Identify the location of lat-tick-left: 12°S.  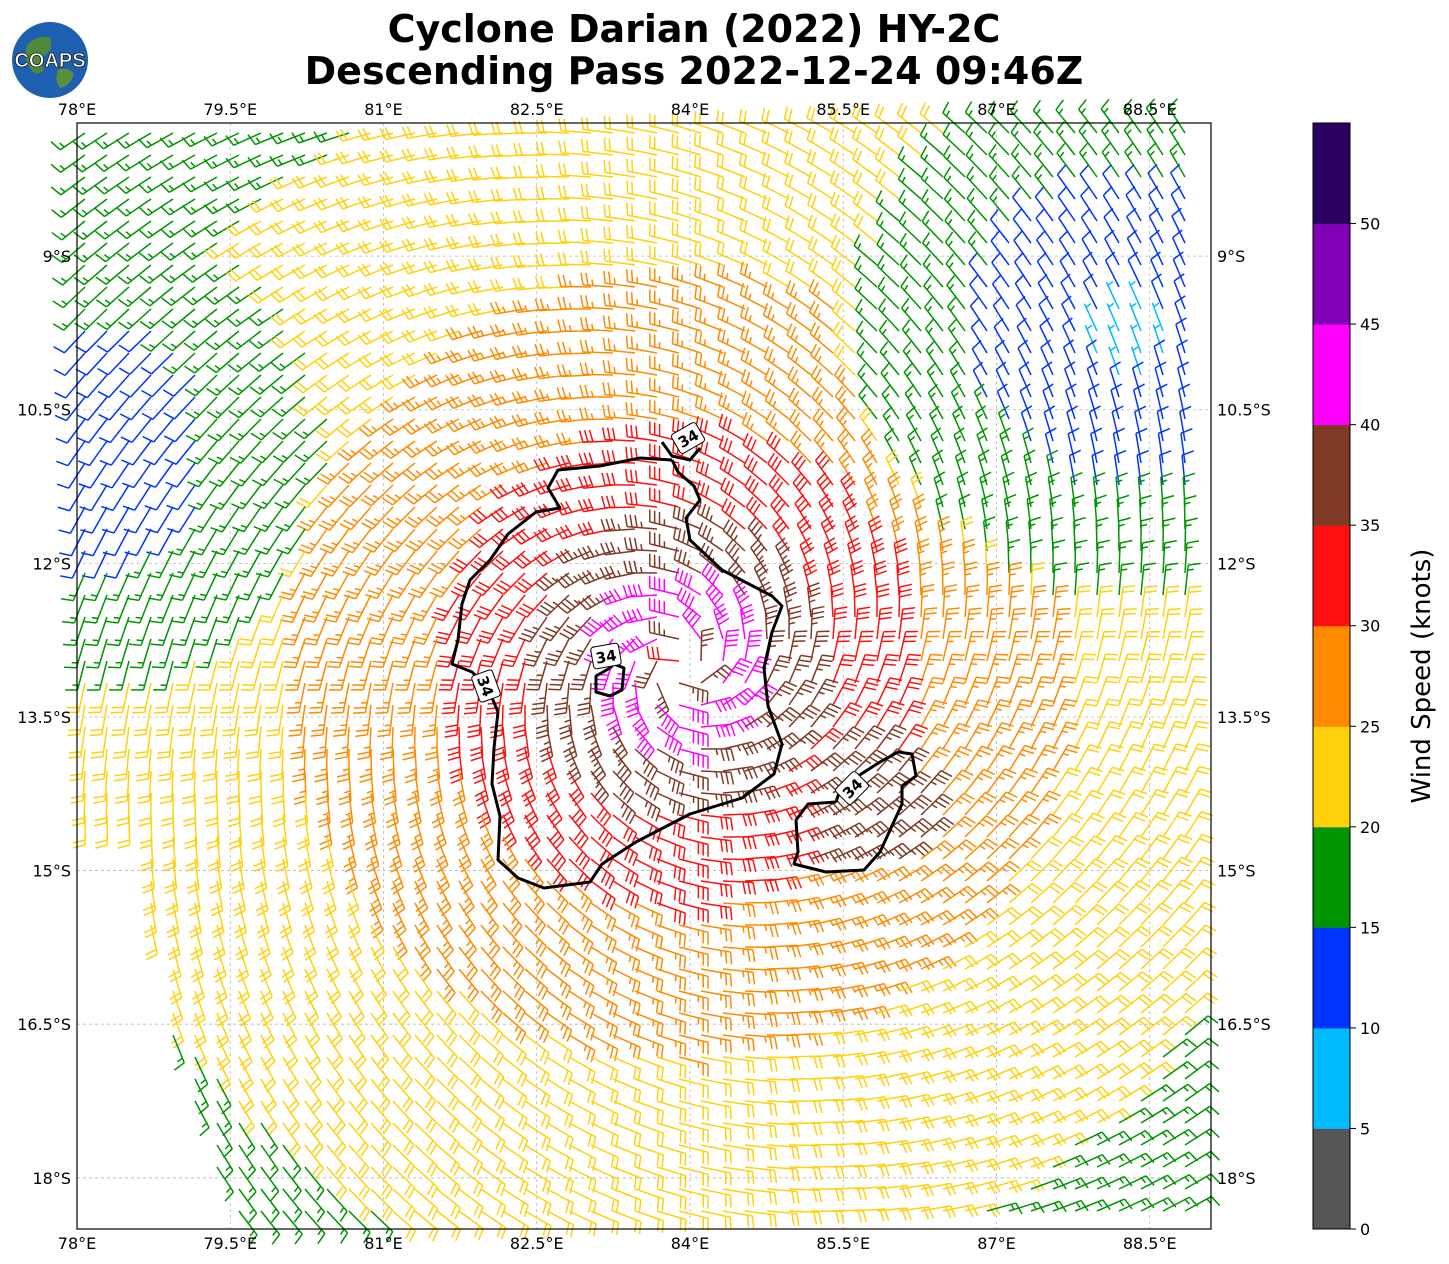
(51, 563).